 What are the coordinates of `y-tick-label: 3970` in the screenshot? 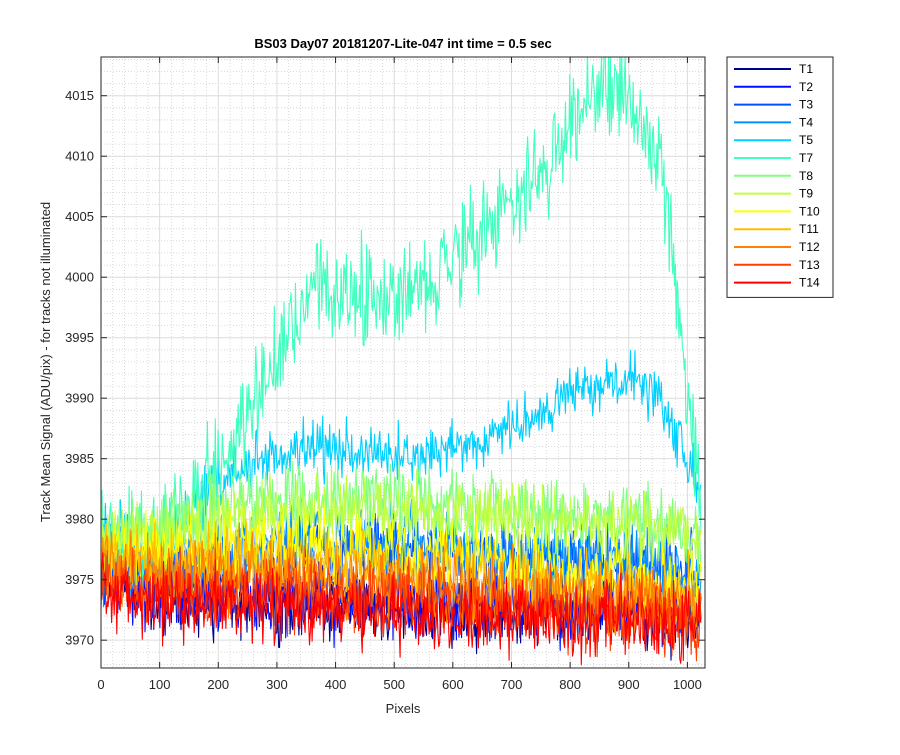 It's located at (79, 640).